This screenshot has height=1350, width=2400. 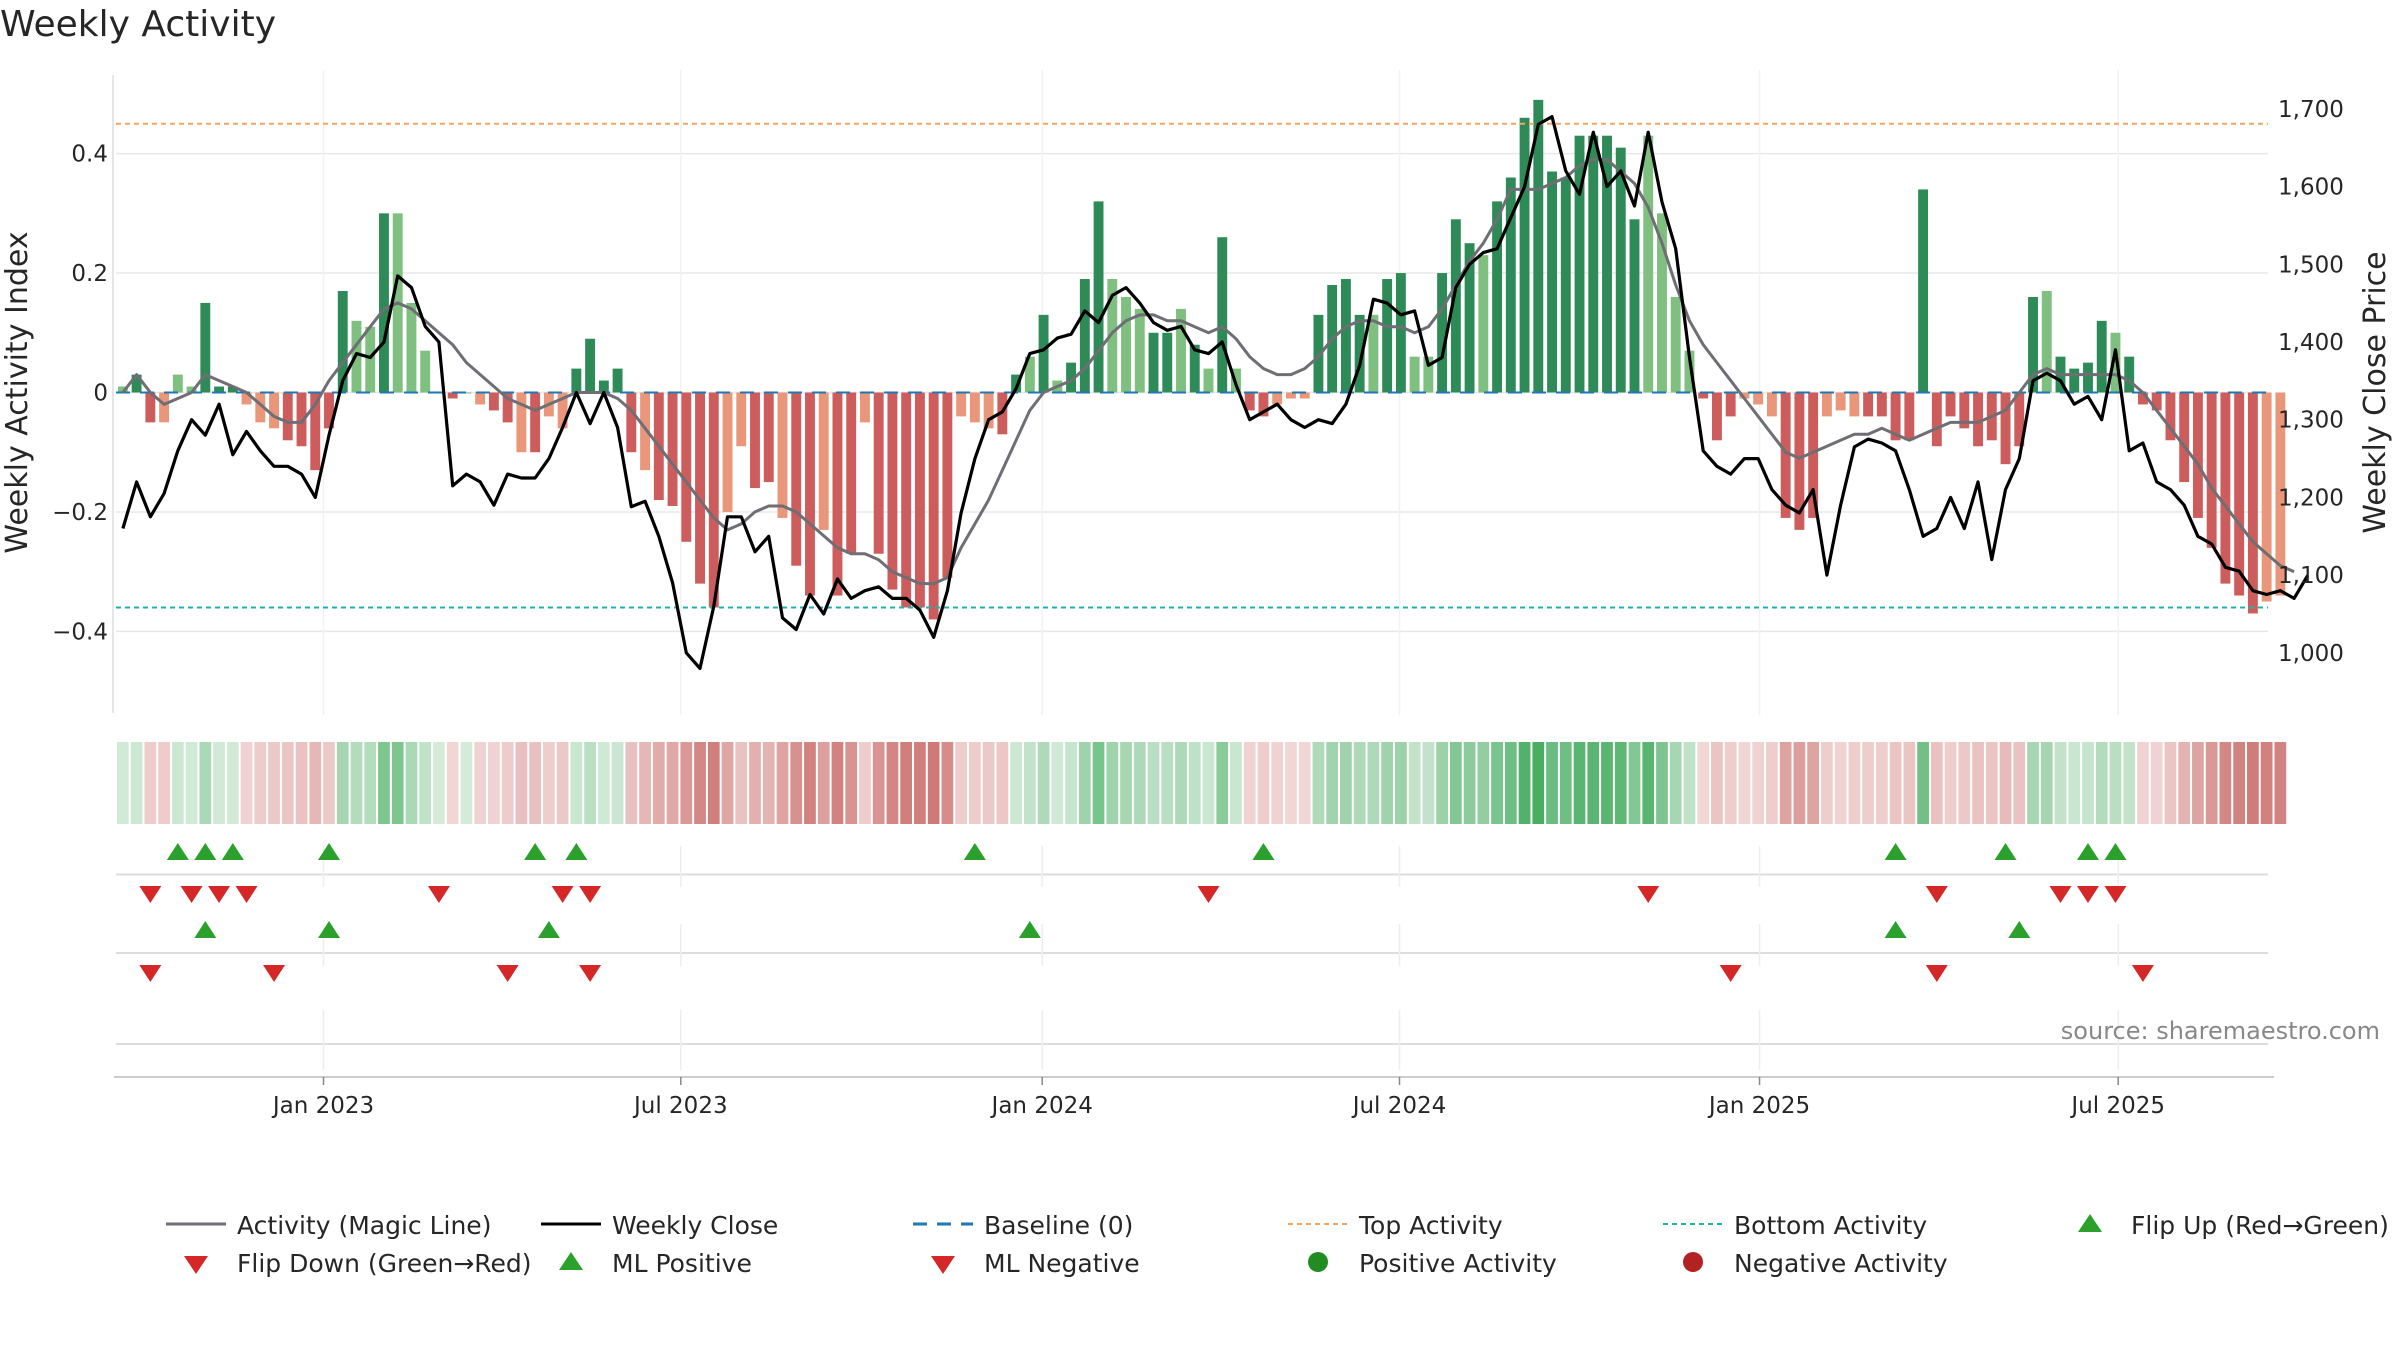 What do you see at coordinates (2311, 265) in the screenshot?
I see `right-tick-label: 1,500` at bounding box center [2311, 265].